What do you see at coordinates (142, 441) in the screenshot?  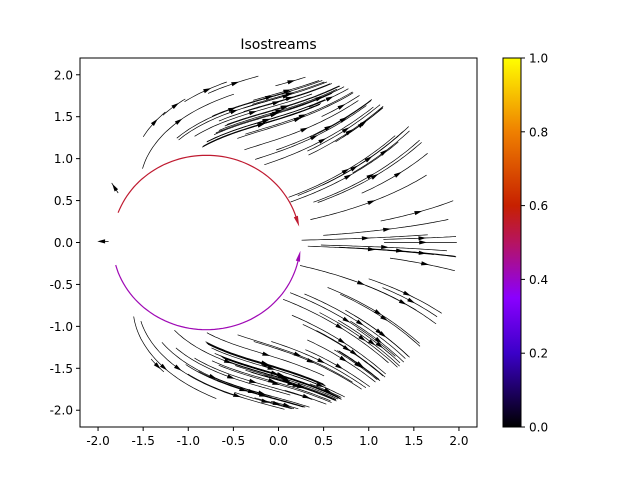 I see `x-tick-label: -1.5` at bounding box center [142, 441].